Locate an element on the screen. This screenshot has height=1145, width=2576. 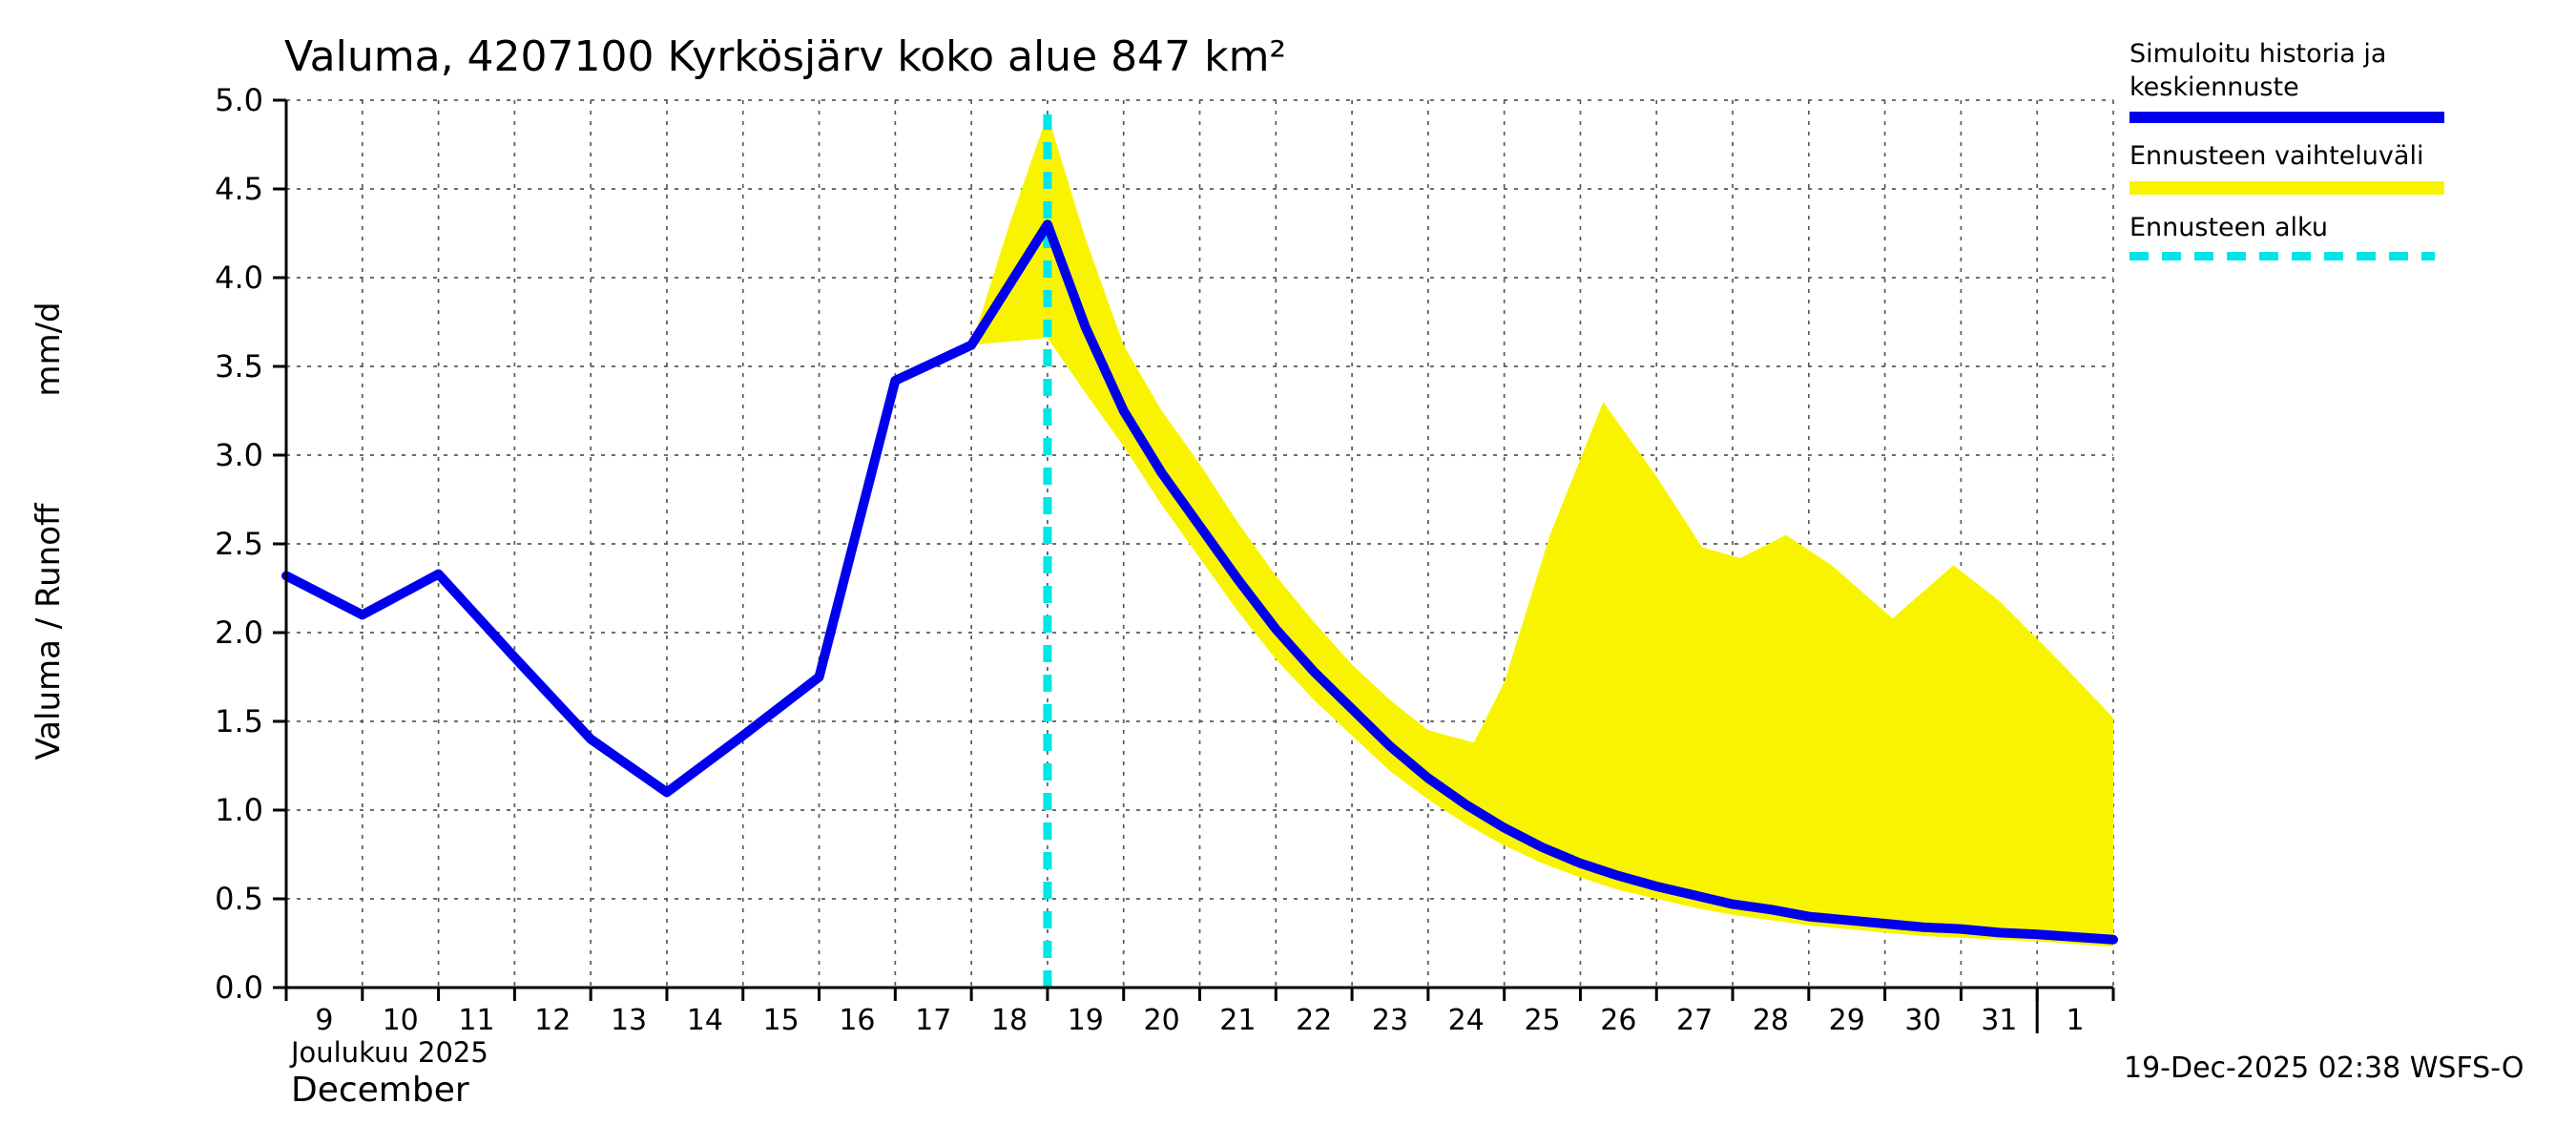
x-tick-label: 20 is located at coordinates (1162, 1021).